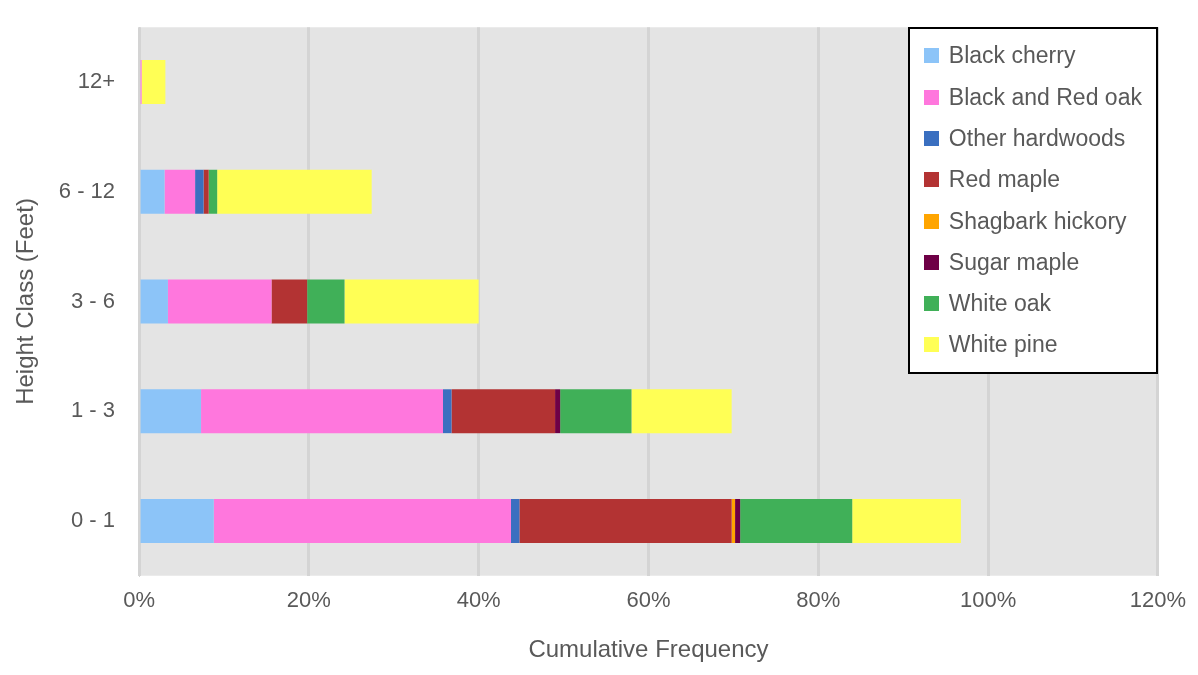 The height and width of the screenshot is (675, 1198). I want to click on y-tick-label: 12+, so click(96, 81).